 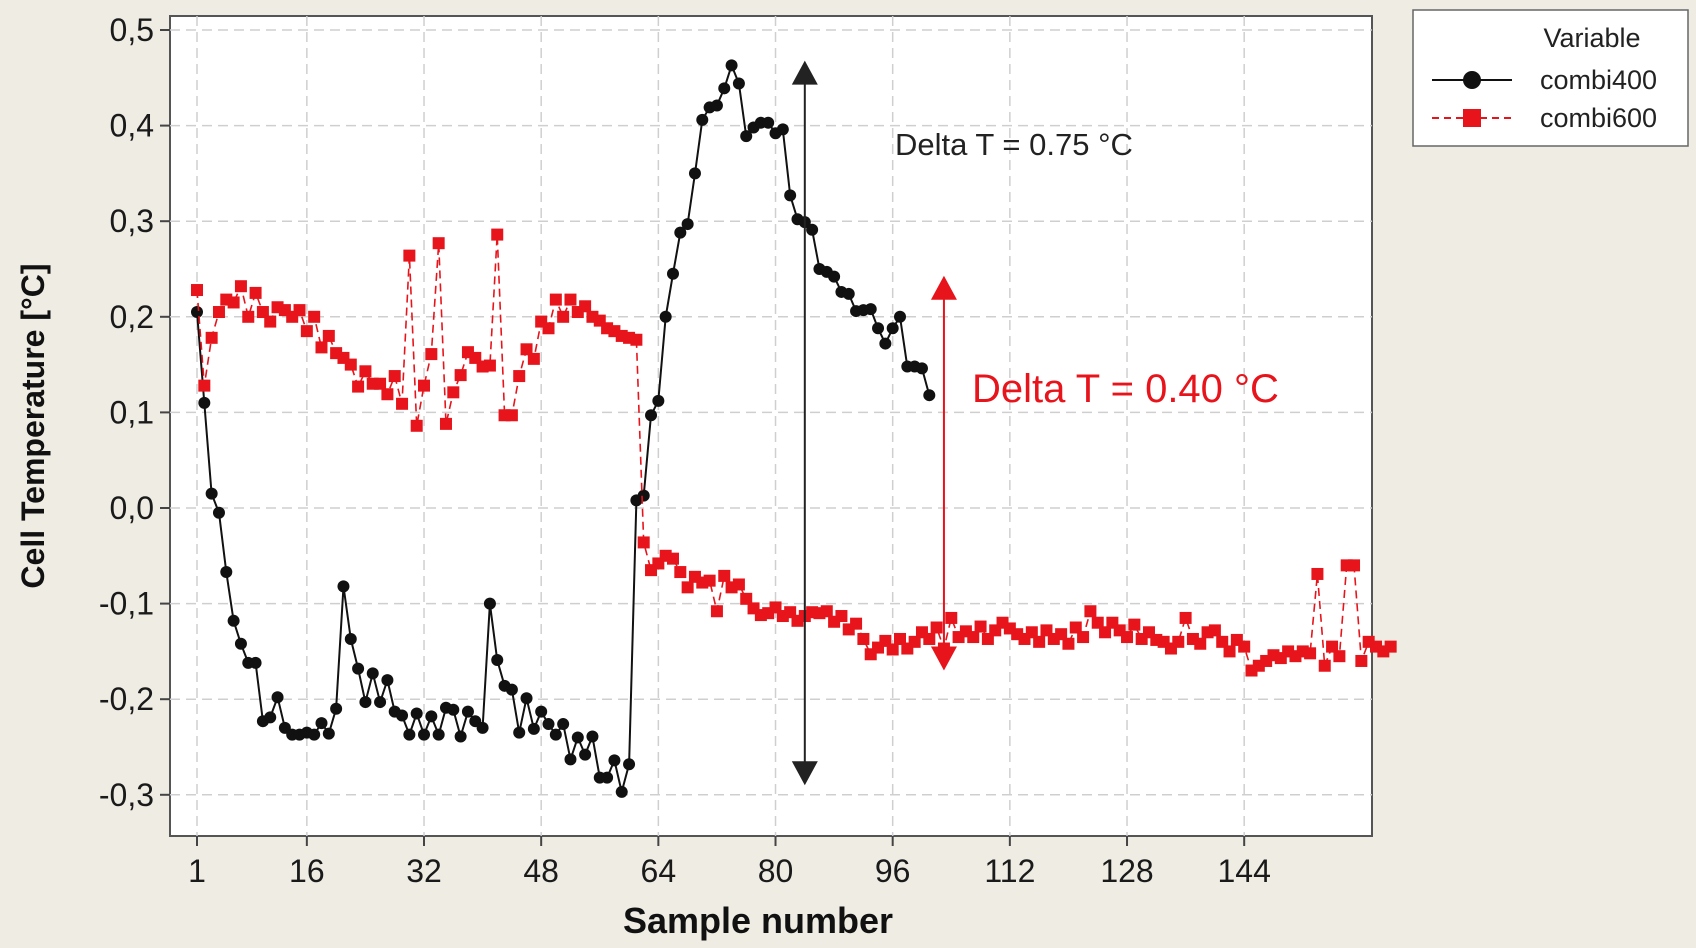 I want to click on x-tick-label: 128, so click(x=1126, y=871).